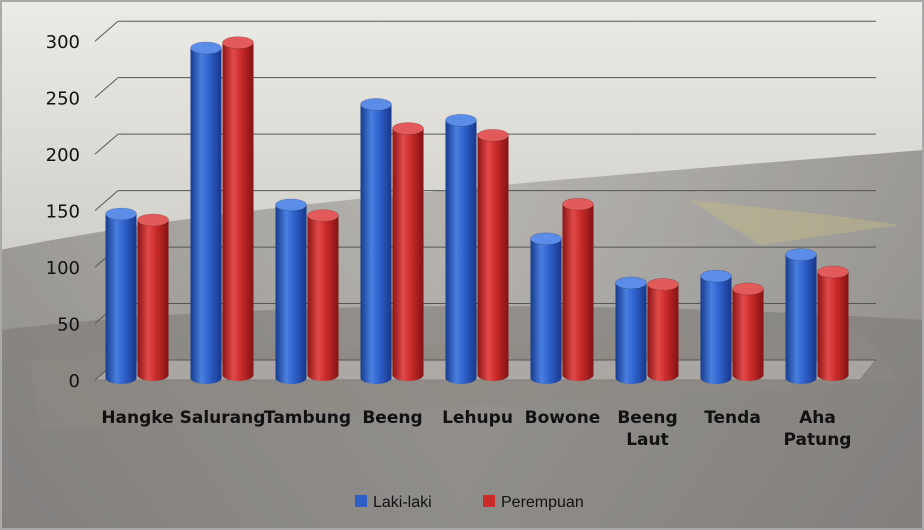 Image resolution: width=924 pixels, height=530 pixels. What do you see at coordinates (63, 155) in the screenshot?
I see `y-tick-label: 200` at bounding box center [63, 155].